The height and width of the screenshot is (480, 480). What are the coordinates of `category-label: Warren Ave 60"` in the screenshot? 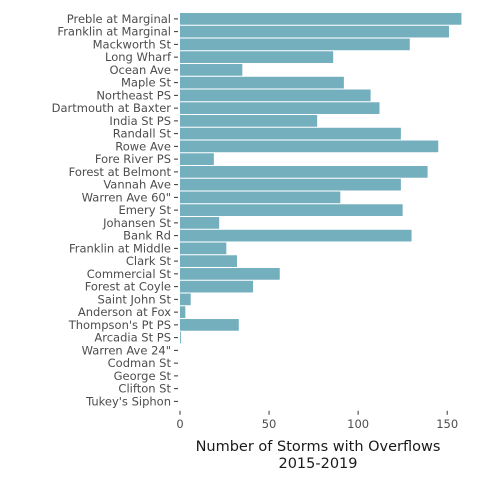 It's located at (126, 197).